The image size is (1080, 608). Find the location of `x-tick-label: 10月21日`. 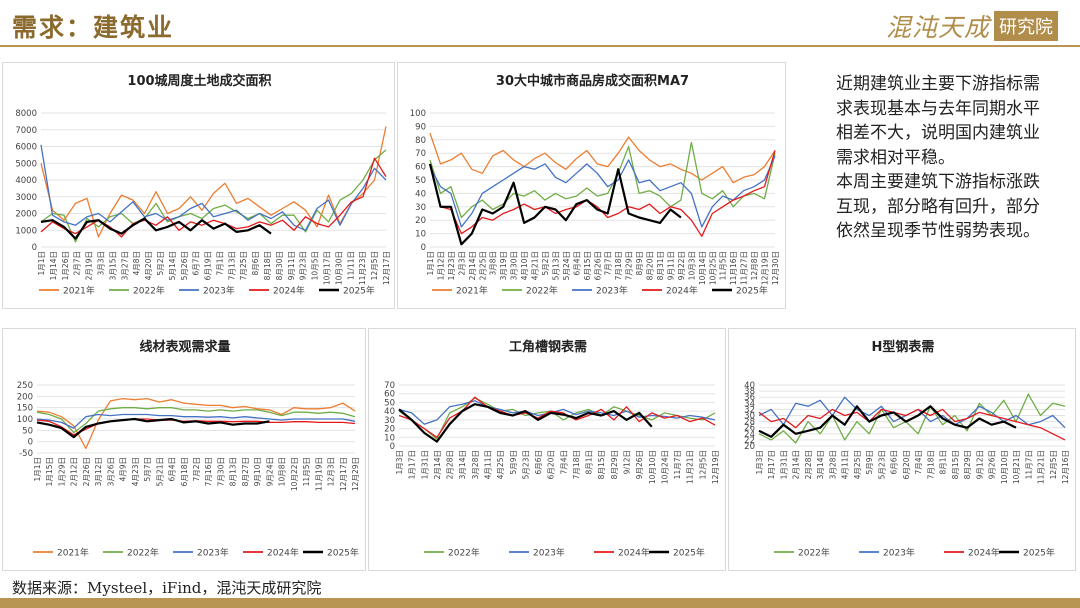

x-tick-label: 10月21日 is located at coordinates (1016, 467).